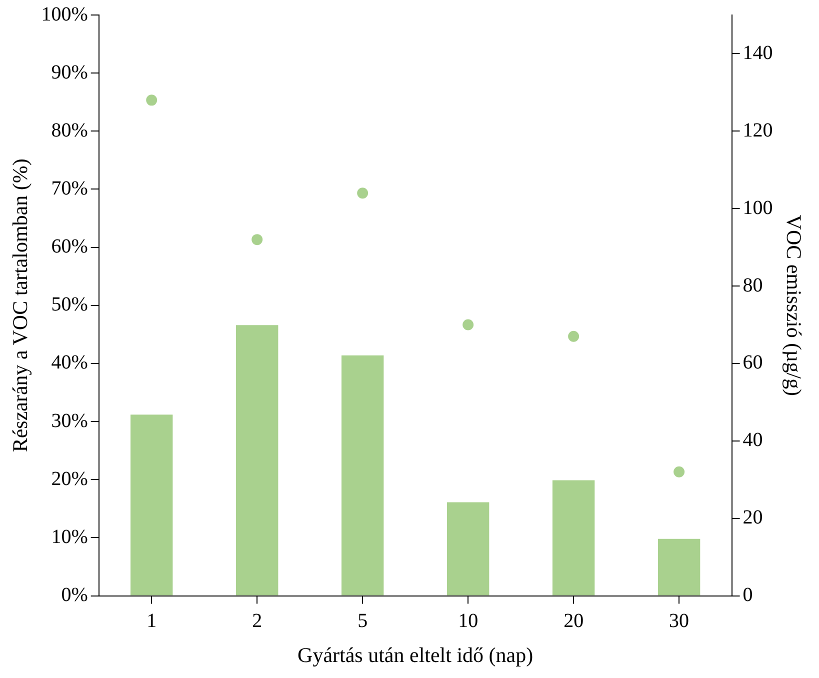 This screenshot has height=678, width=819. What do you see at coordinates (757, 53) in the screenshot?
I see `y2-tick-label: 140` at bounding box center [757, 53].